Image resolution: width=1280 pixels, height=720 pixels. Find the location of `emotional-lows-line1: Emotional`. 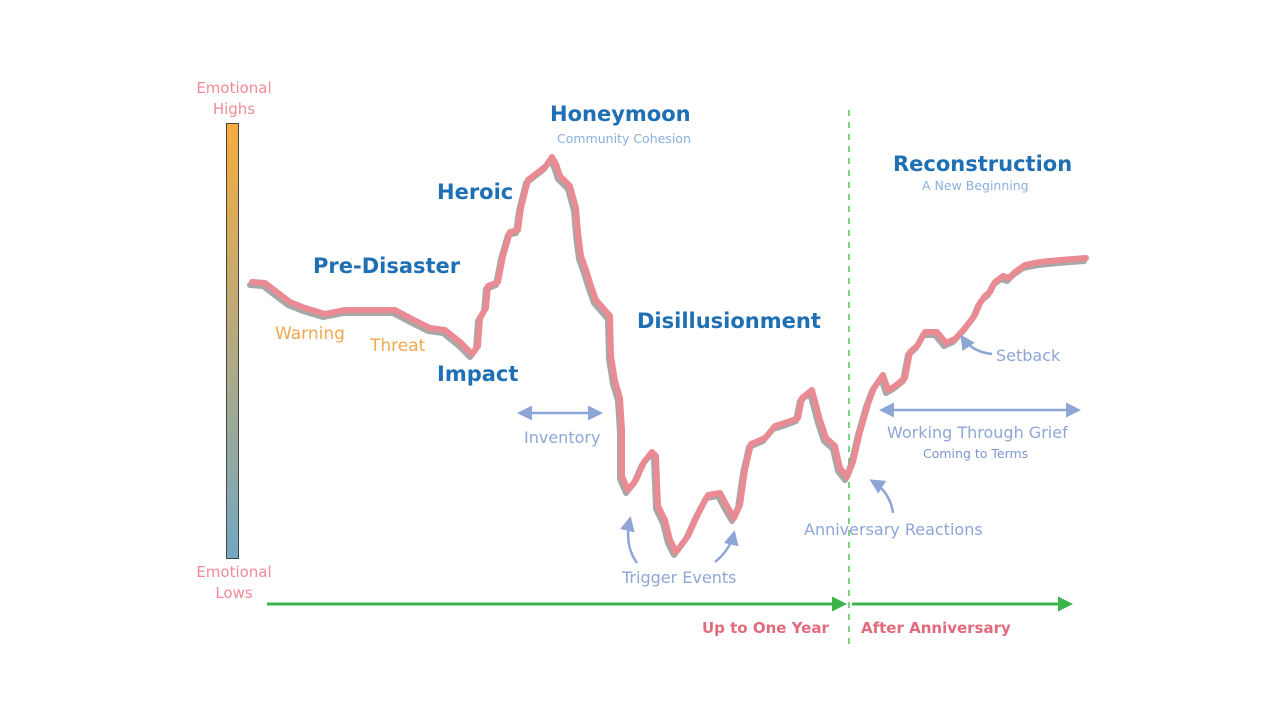

emotional-lows-line1: Emotional is located at coordinates (234, 572).